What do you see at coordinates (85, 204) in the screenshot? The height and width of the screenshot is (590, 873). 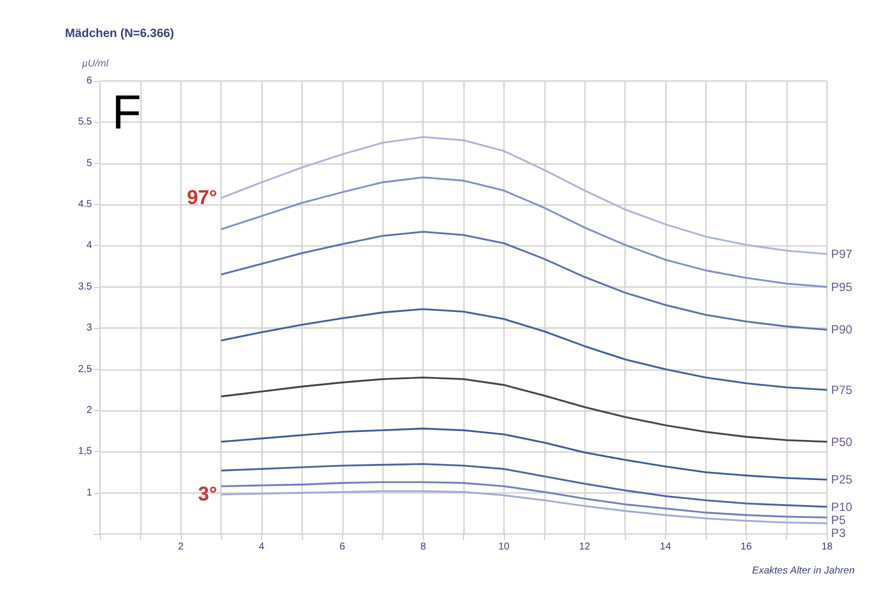 I see `y-tick-label: 4.5` at bounding box center [85, 204].